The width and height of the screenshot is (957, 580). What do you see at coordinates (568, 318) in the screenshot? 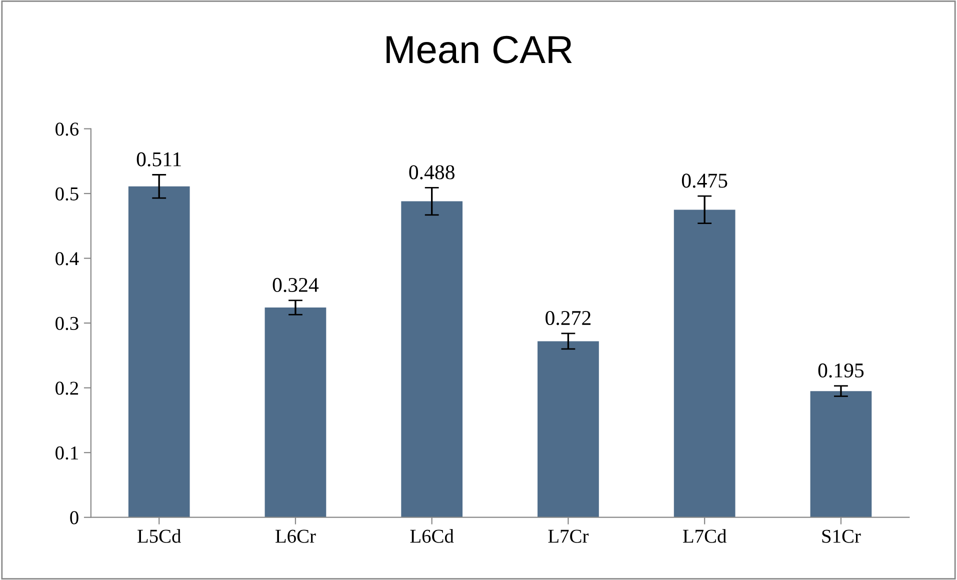
I see `data-label: 0.272` at bounding box center [568, 318].